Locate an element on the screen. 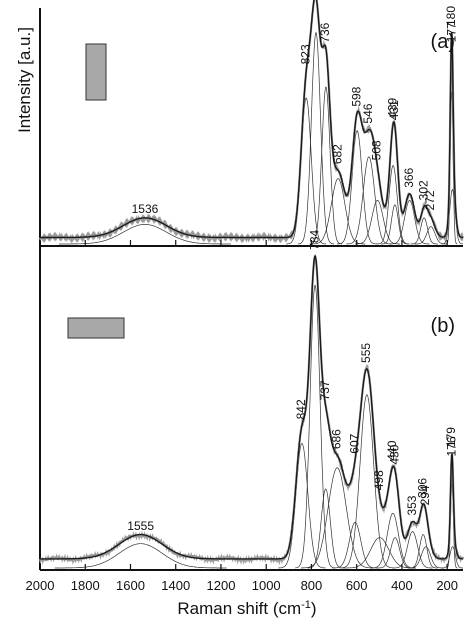 The height and width of the screenshot is (624, 464). peak-label: 431 is located at coordinates (394, 110).